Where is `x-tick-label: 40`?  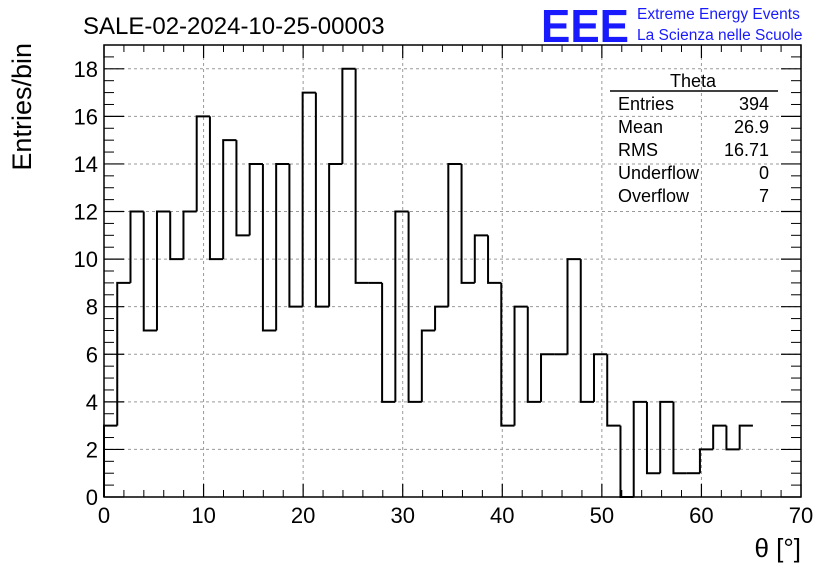
x-tick-label: 40 is located at coordinates (502, 515).